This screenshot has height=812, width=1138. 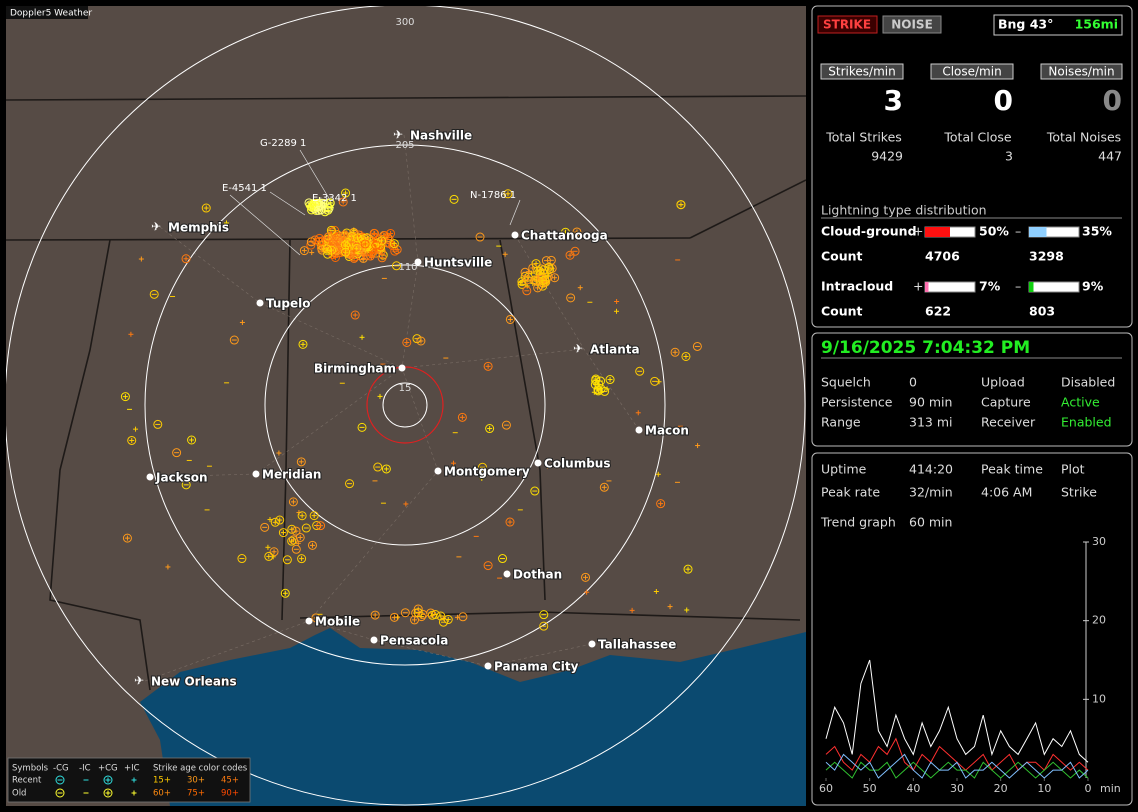 What do you see at coordinates (194, 682) in the screenshot?
I see `city-label: New Orleans` at bounding box center [194, 682].